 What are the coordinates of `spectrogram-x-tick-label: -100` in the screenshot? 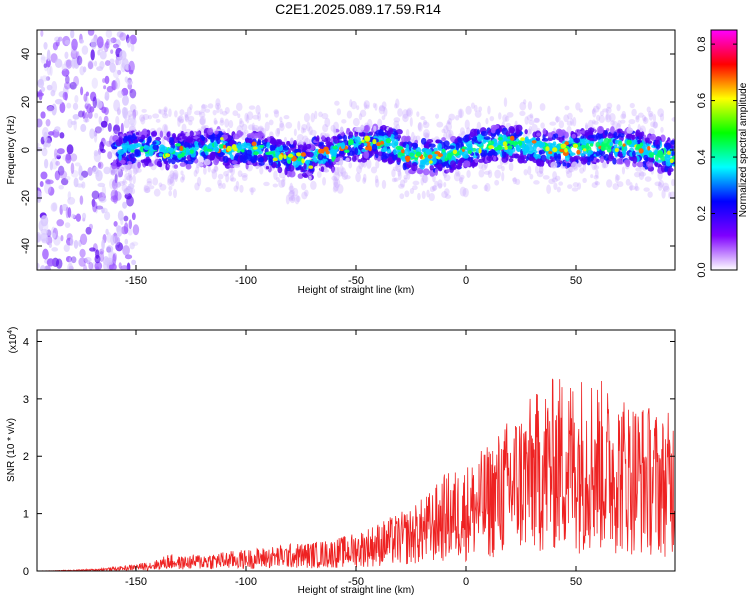 It's located at (246, 281).